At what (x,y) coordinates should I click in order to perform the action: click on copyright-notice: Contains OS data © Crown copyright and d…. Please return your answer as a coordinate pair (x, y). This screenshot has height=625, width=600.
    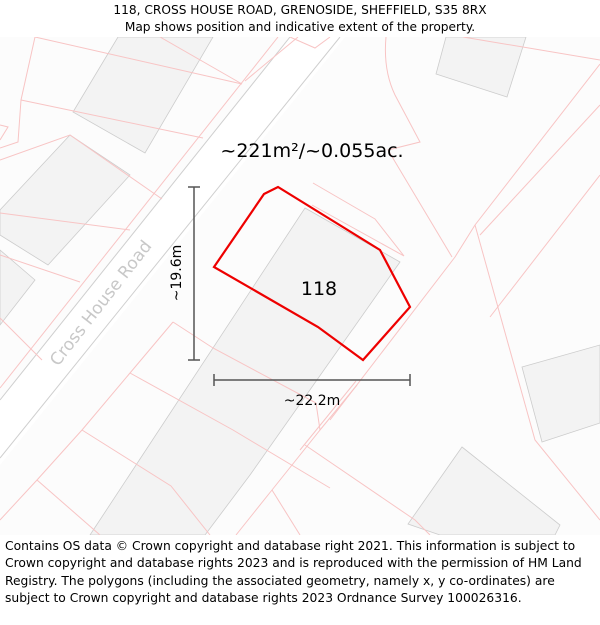
    Looking at the image, I should click on (293, 572).